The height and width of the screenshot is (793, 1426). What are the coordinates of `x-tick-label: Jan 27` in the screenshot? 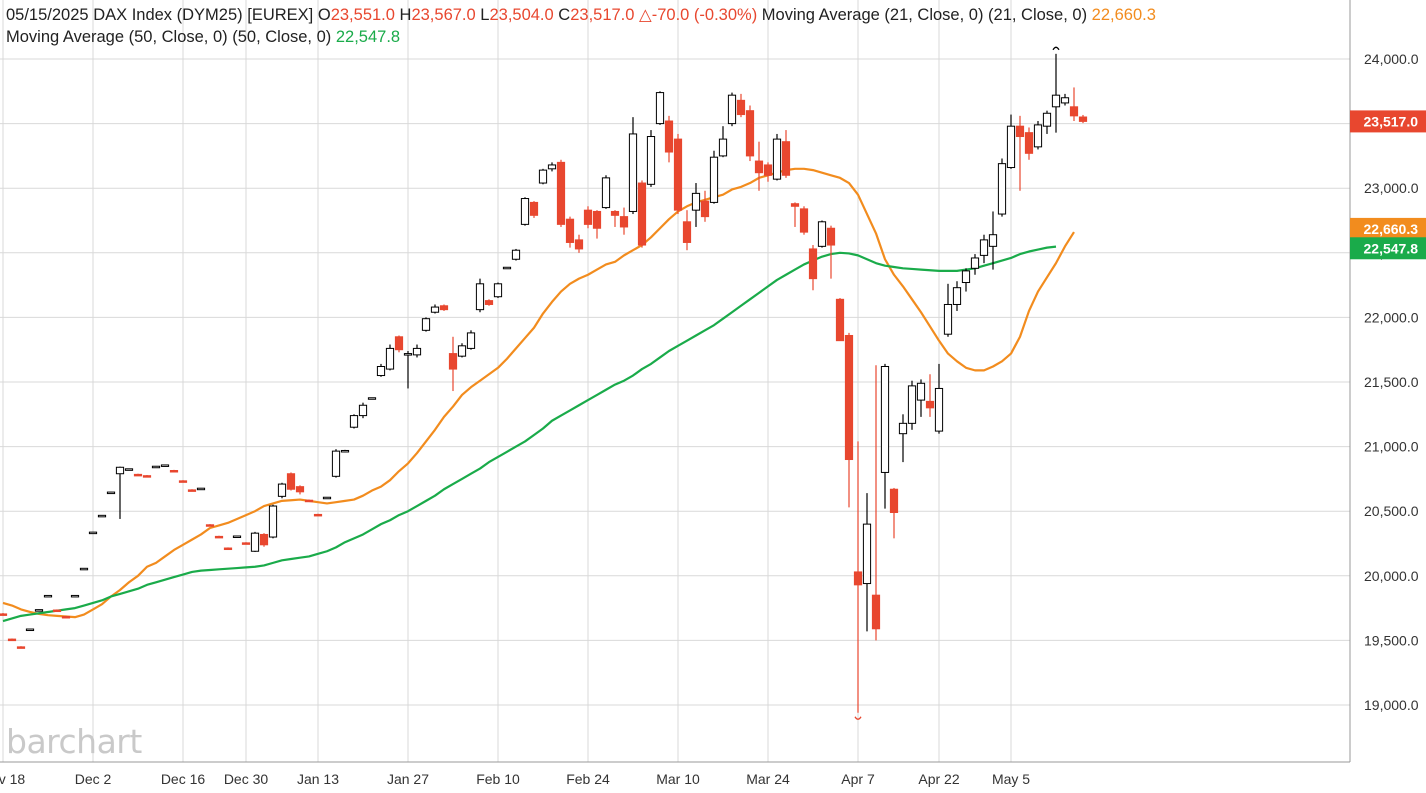 It's located at (408, 779).